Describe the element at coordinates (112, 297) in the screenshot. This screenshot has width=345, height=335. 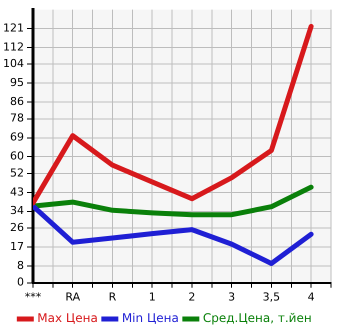
I see `x-tick-label: R` at that location.